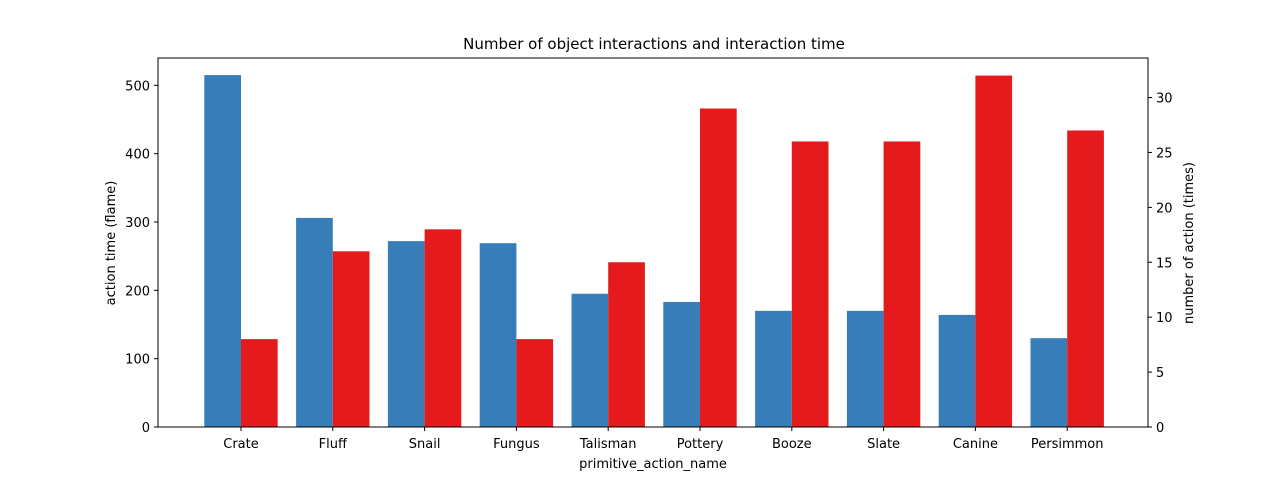 The width and height of the screenshot is (1276, 480). I want to click on bar-left-fluff, so click(314, 322).